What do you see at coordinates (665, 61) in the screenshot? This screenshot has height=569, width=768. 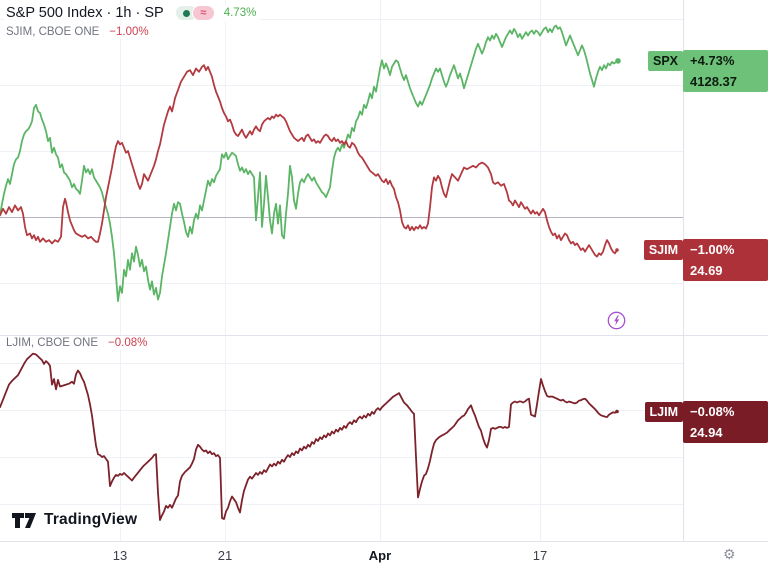 I see `spx-symbol-badge: SPX` at bounding box center [665, 61].